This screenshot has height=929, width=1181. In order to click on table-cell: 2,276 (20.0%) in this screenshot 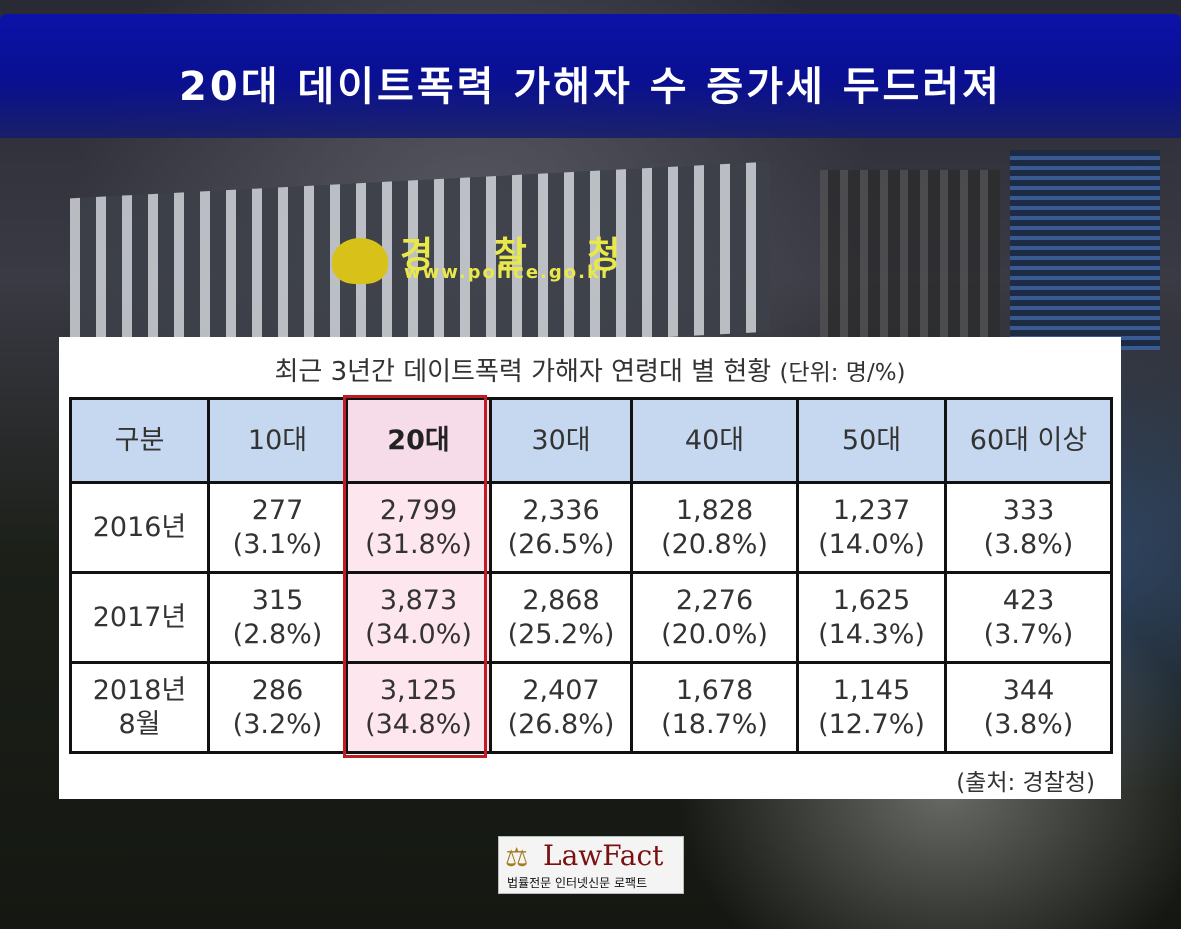, I will do `click(714, 617)`.